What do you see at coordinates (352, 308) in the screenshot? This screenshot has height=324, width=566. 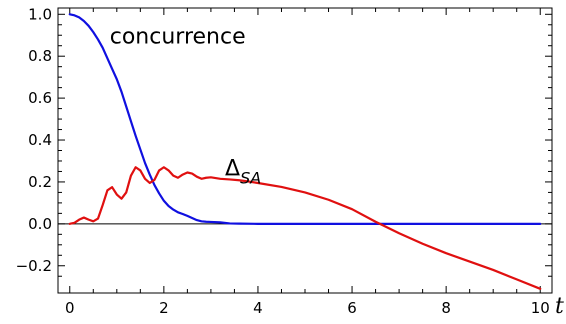 I see `x-tick-label: 6` at bounding box center [352, 308].